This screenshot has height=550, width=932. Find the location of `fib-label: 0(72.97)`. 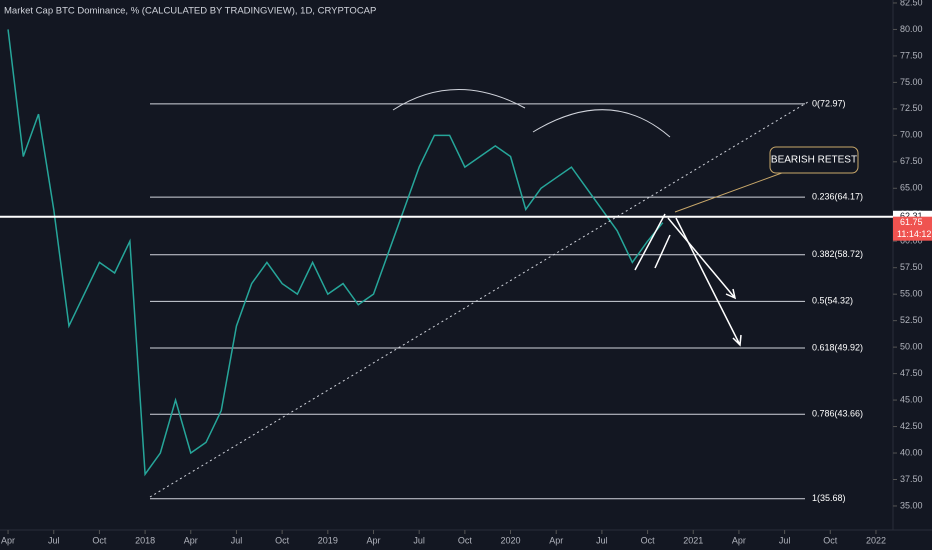

fib-label: 0(72.97) is located at coordinates (829, 103).